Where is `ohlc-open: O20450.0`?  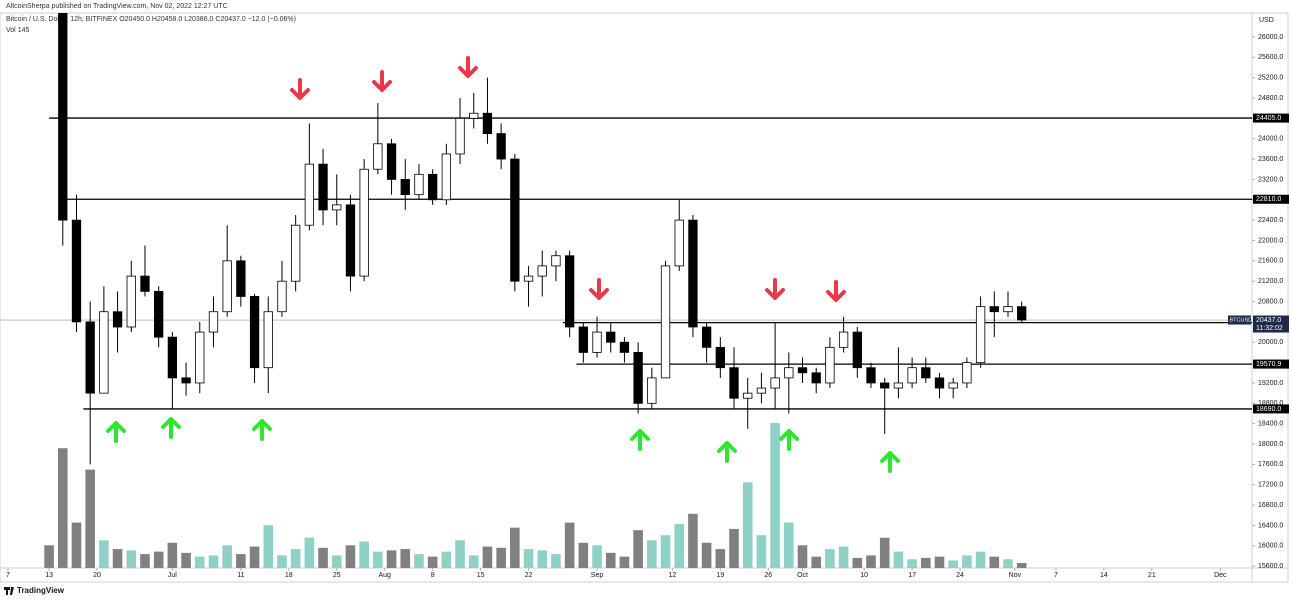
ohlc-open: O20450.0 is located at coordinates (134, 19).